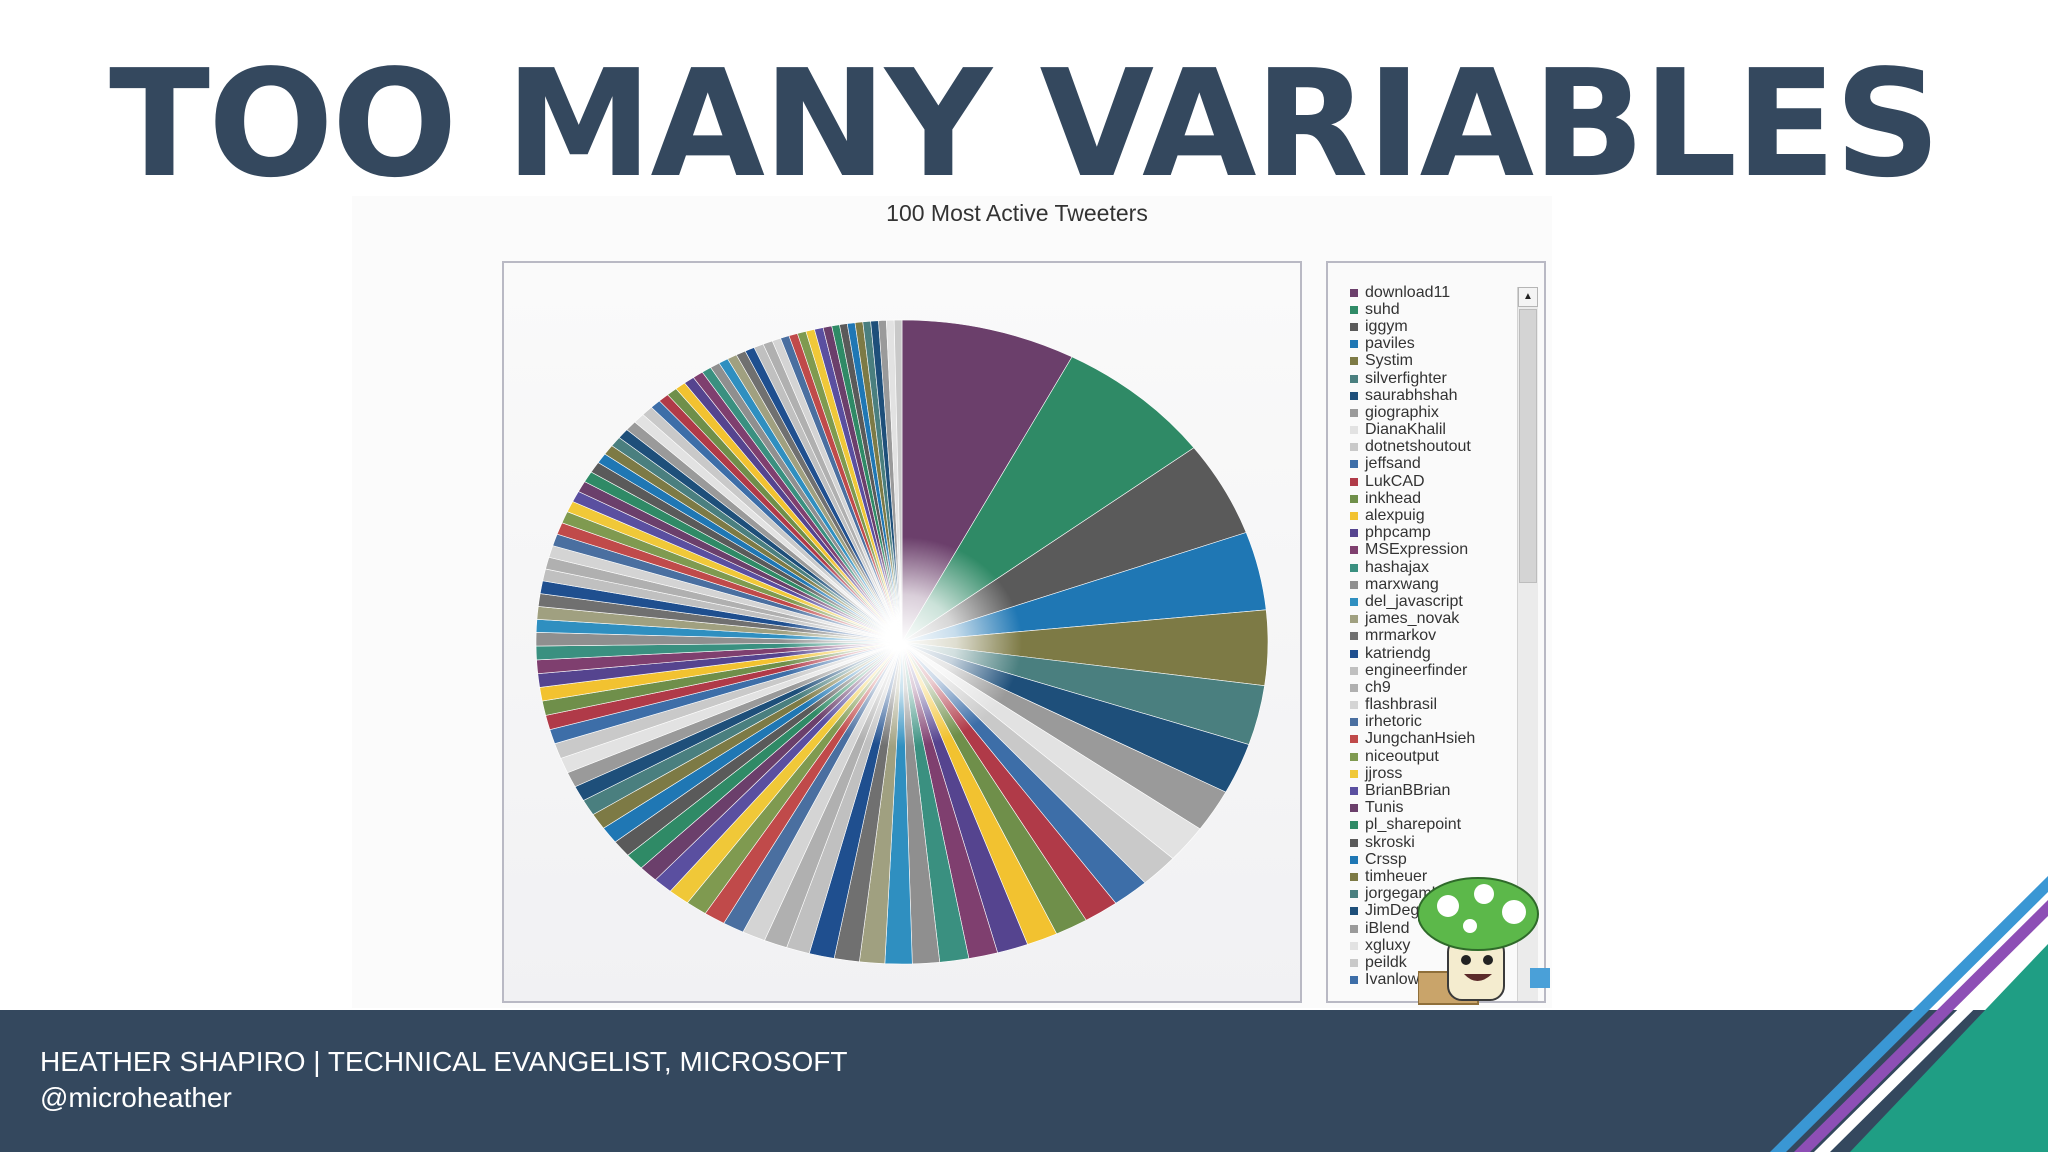 The width and height of the screenshot is (2048, 1152). Describe the element at coordinates (1412, 309) in the screenshot. I see `legend-item: suhd` at that location.